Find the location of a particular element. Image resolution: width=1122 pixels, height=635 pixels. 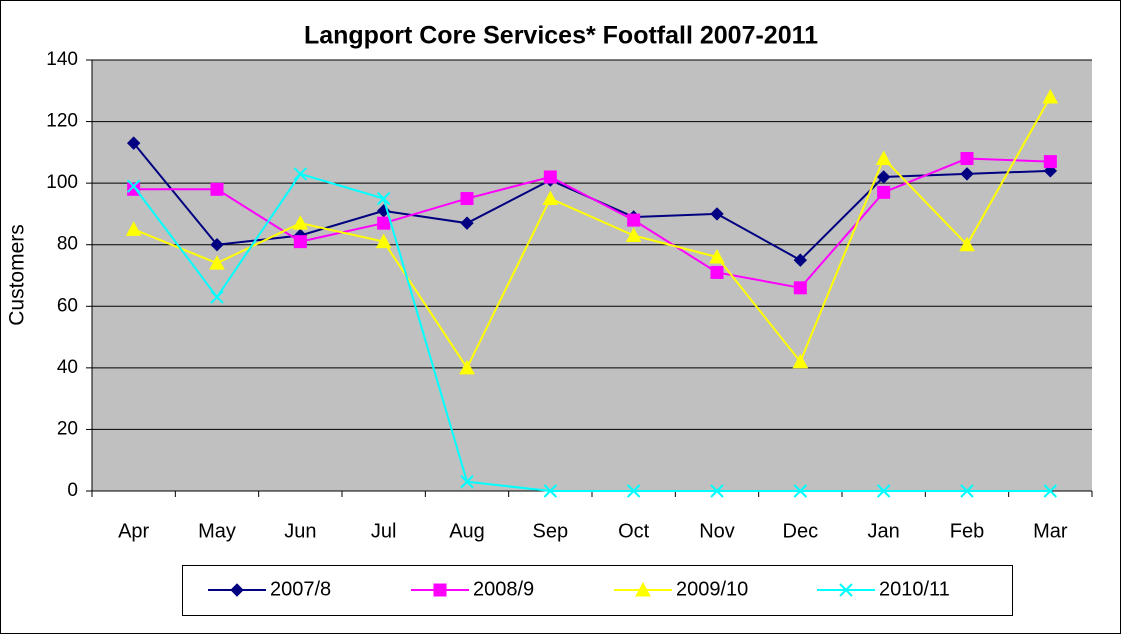

x-tick-label: Aug is located at coordinates (467, 531).